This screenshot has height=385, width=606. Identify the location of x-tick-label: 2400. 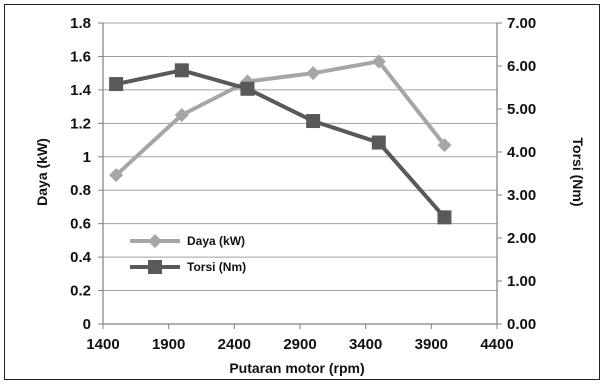
(234, 344).